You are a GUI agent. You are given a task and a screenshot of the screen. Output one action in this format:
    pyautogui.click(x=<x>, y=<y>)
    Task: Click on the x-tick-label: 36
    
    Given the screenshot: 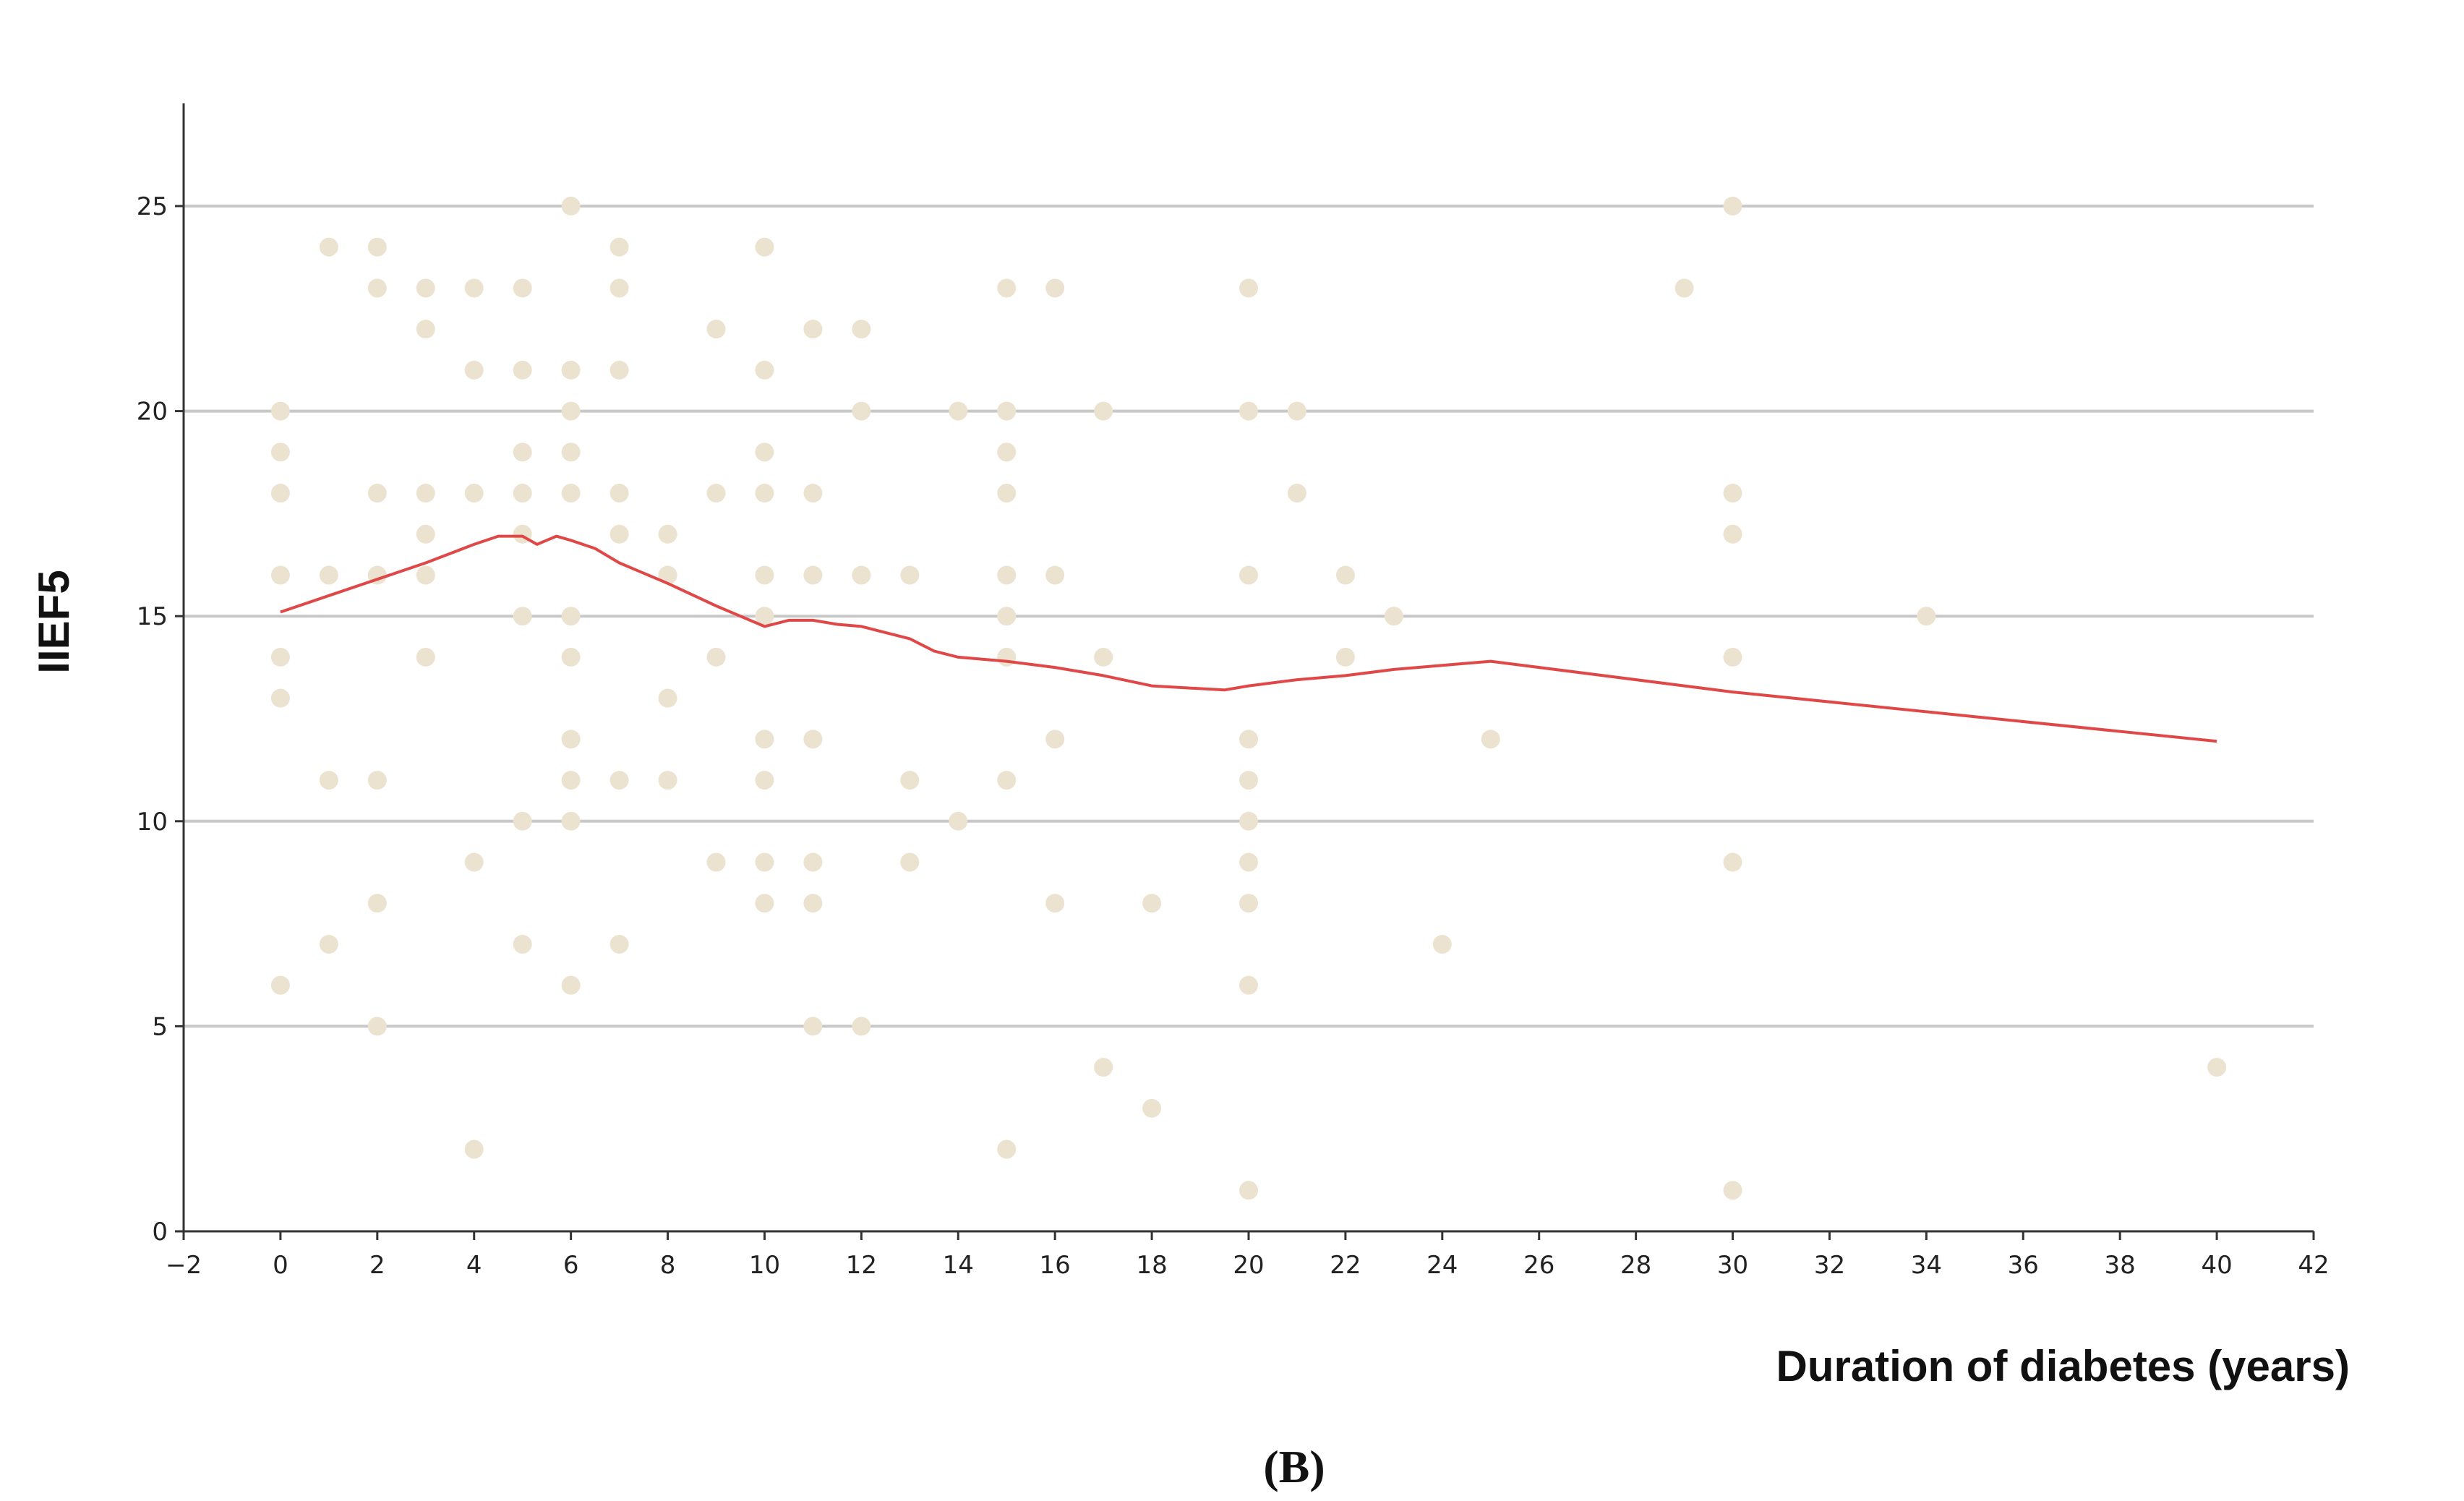 What is the action you would take?
    pyautogui.click(x=2024, y=1265)
    